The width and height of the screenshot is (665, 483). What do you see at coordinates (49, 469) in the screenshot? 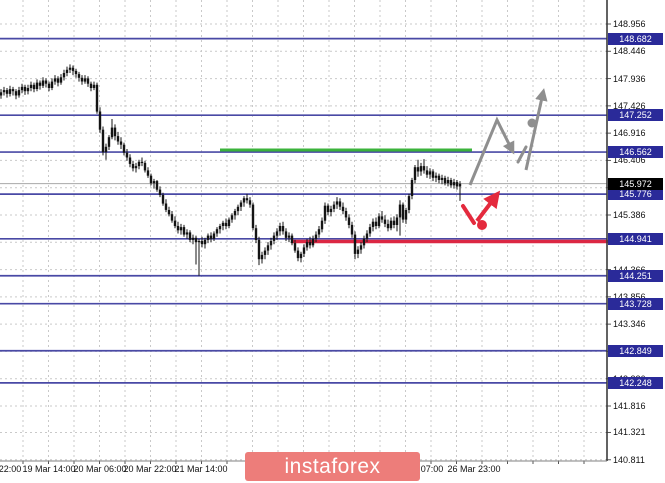
I see `time-tick-label: 19 Mar 14:00` at bounding box center [49, 469].